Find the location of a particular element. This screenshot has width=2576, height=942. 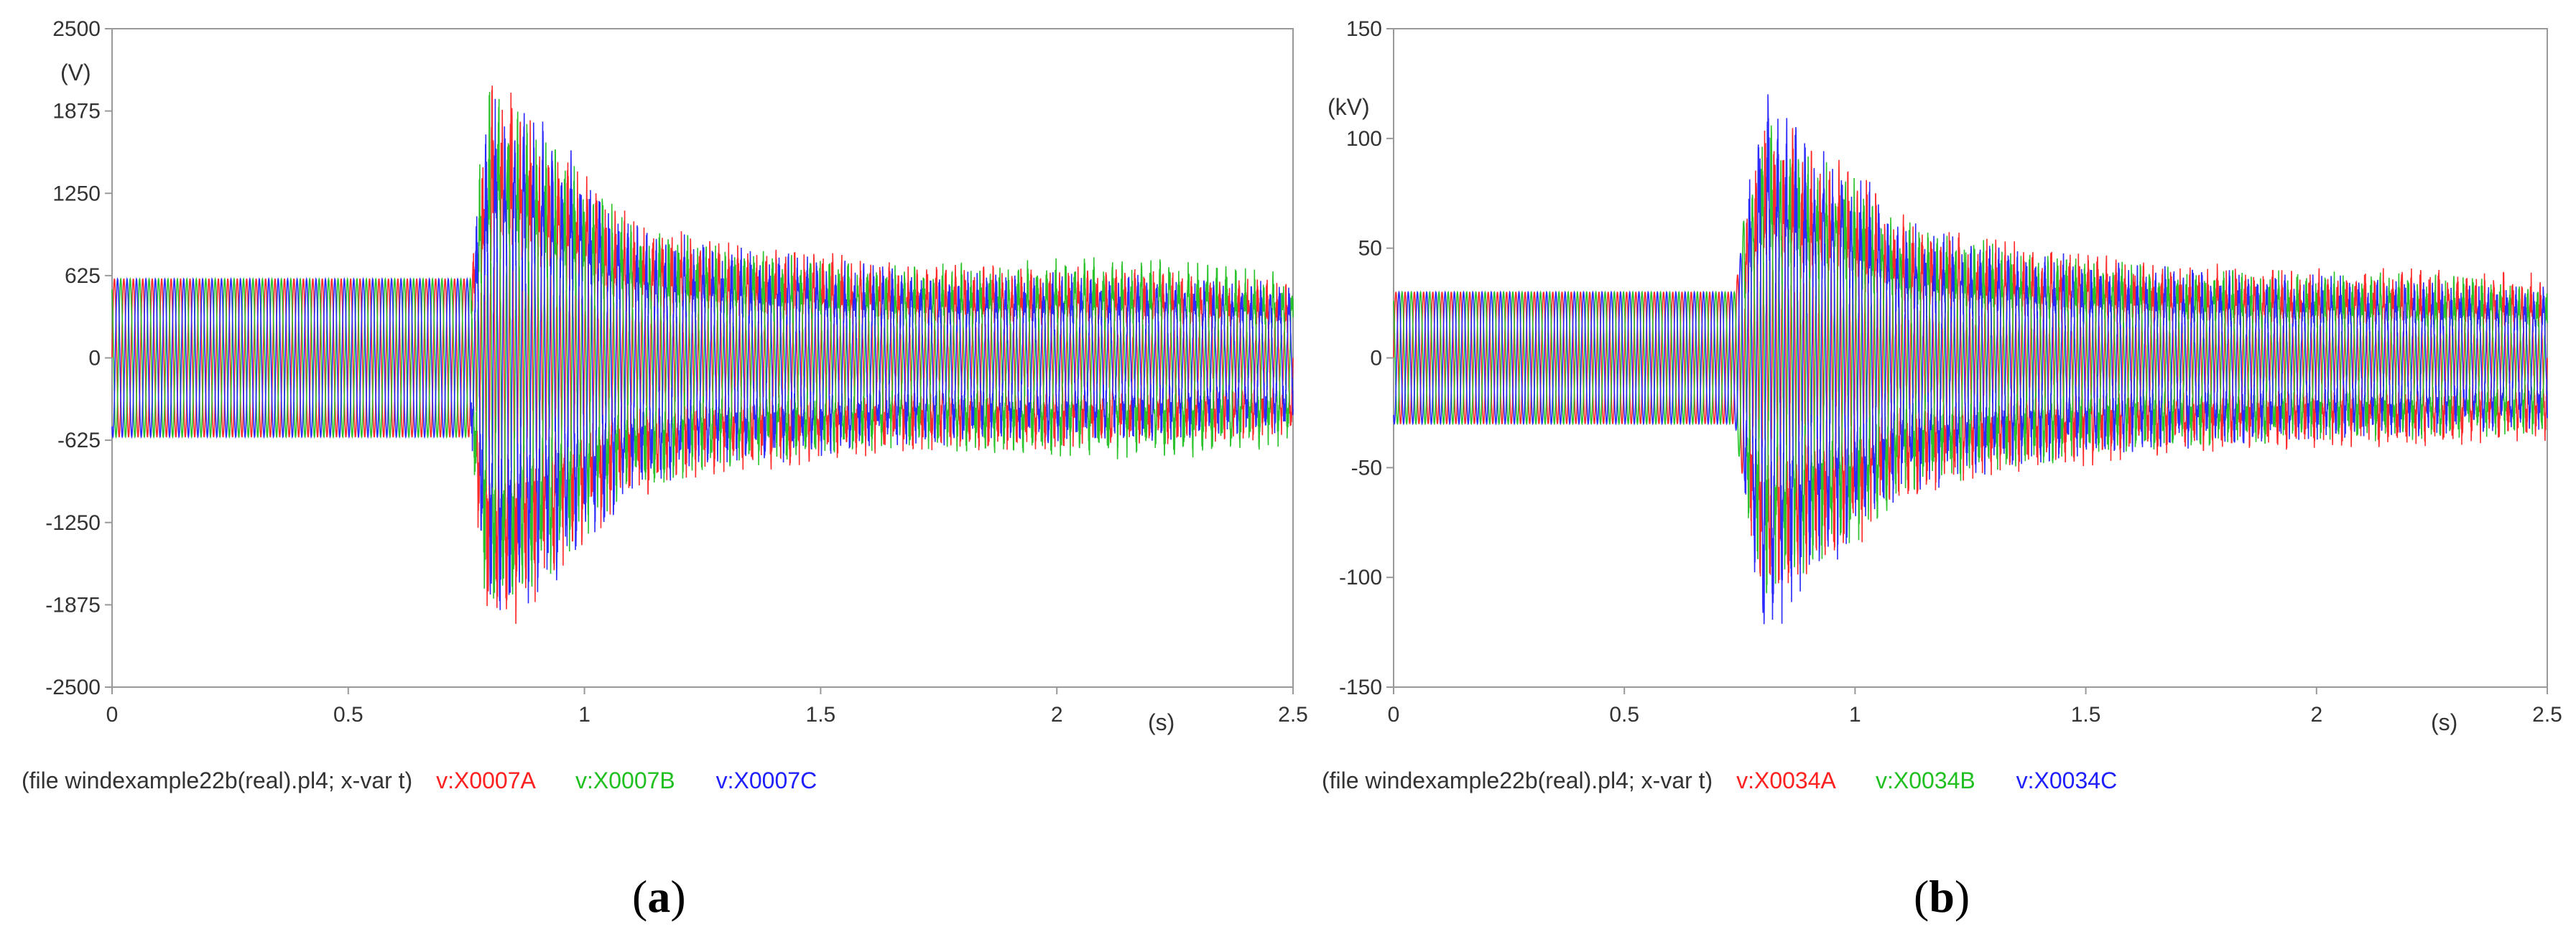

x-unit-a: (s) is located at coordinates (1161, 722).